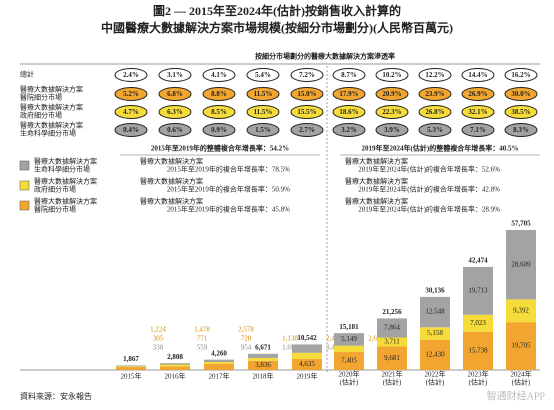 Image resolution: width=554 pixels, height=410 pixels. I want to click on segment-label: 28,609, so click(521, 264).